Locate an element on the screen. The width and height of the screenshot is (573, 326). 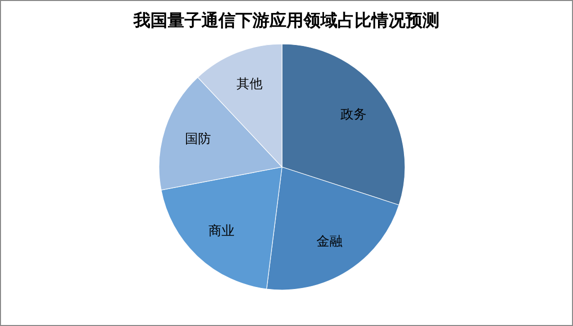
slice-label: 其他 is located at coordinates (249, 84).